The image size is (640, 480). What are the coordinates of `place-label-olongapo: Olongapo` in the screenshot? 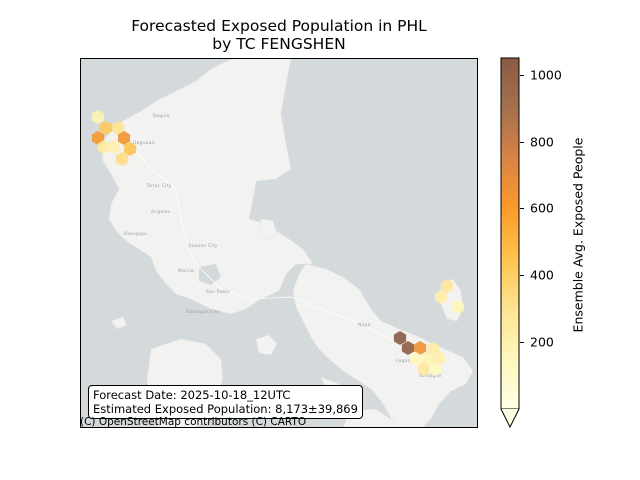 It's located at (135, 234).